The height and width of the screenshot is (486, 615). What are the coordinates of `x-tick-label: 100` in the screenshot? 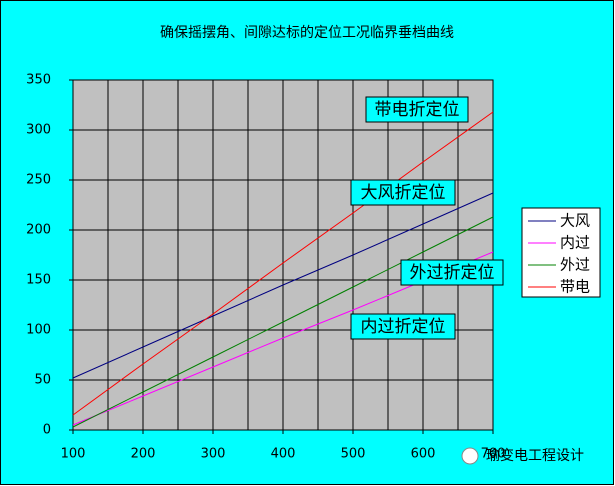 It's located at (73, 454).